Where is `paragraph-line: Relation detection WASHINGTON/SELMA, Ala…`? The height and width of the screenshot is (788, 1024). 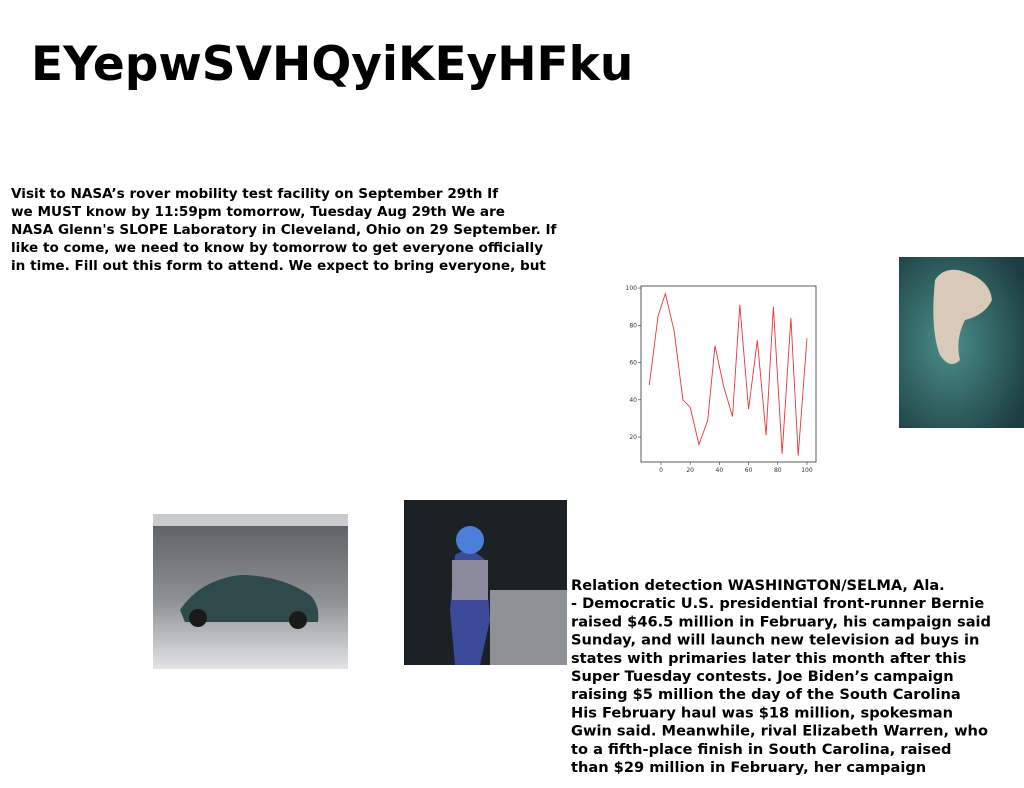
paragraph-line: Relation detection WASHINGTON/SELMA, Ala… is located at coordinates (758, 585).